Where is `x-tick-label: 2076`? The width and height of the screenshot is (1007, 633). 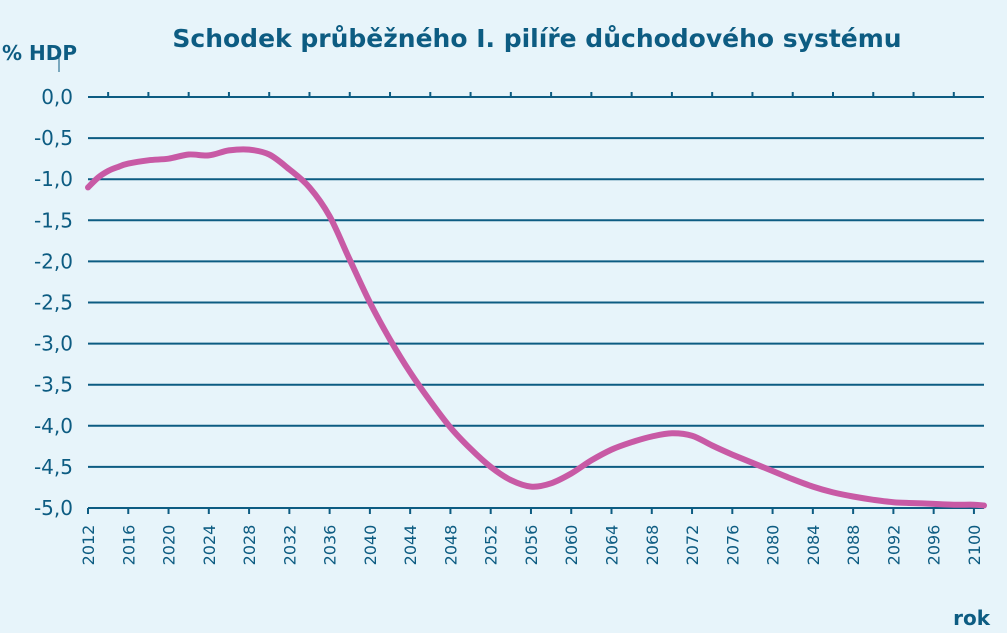
x-tick-label: 2076 is located at coordinates (732, 545).